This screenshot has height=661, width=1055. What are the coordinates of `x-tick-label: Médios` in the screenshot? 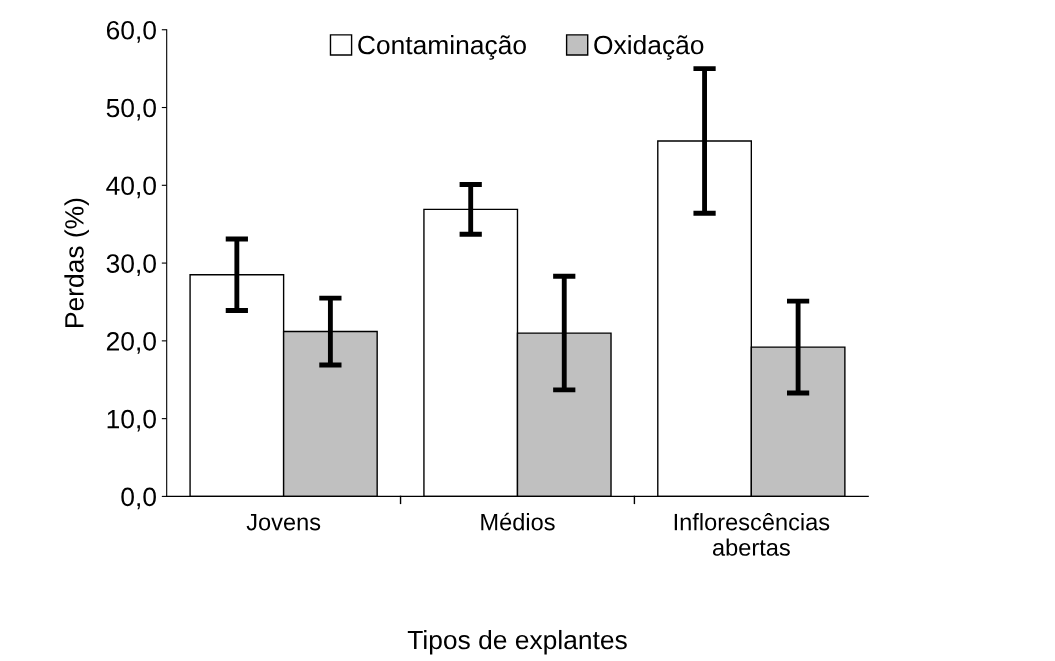 It's located at (518, 521).